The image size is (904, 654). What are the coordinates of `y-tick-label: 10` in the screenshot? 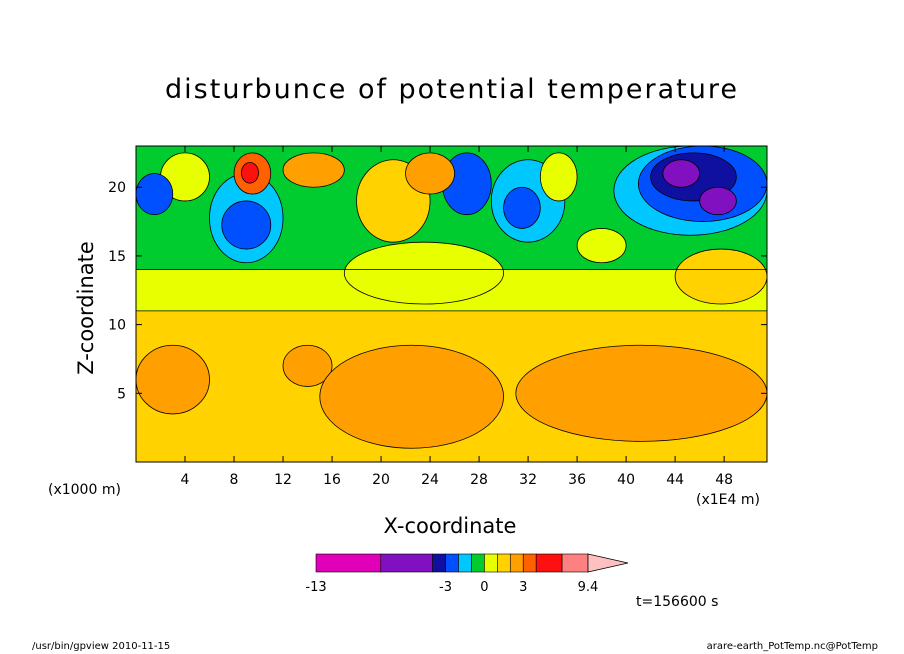 It's located at (117, 326).